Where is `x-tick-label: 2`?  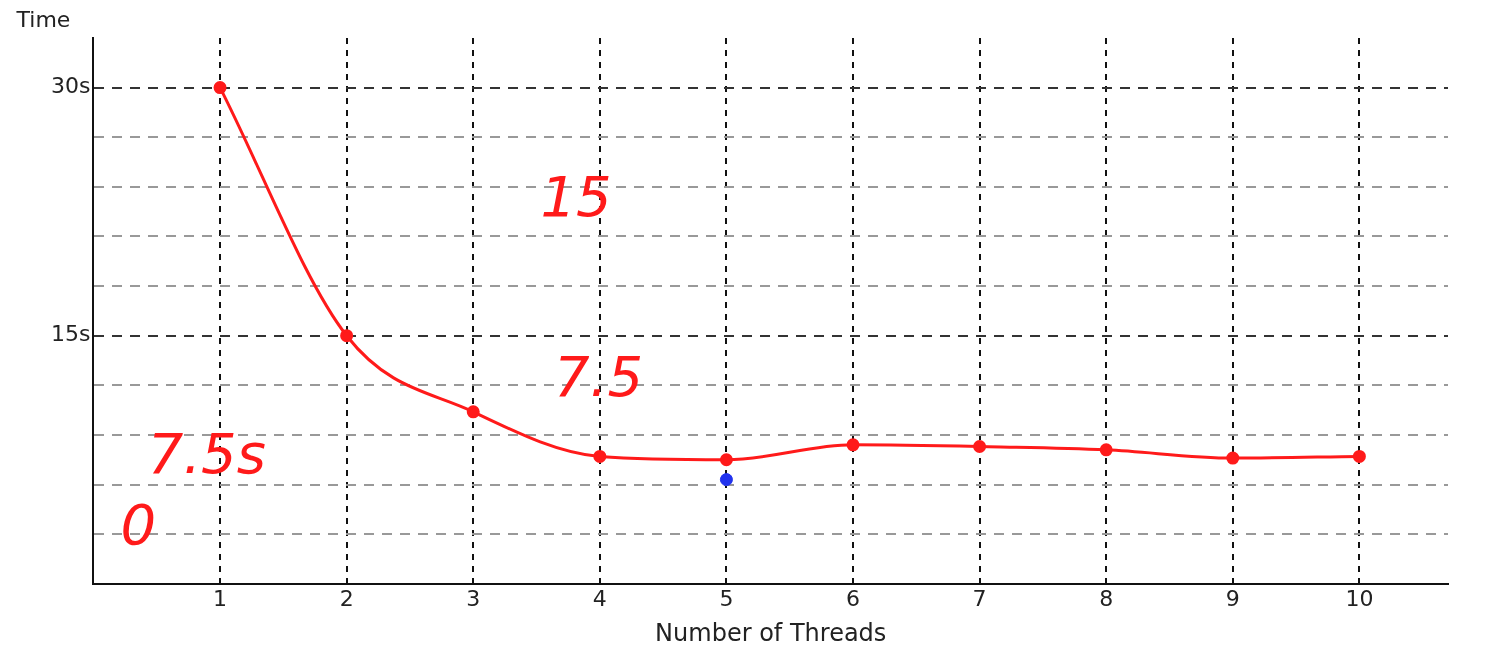 x-tick-label: 2 is located at coordinates (346, 598).